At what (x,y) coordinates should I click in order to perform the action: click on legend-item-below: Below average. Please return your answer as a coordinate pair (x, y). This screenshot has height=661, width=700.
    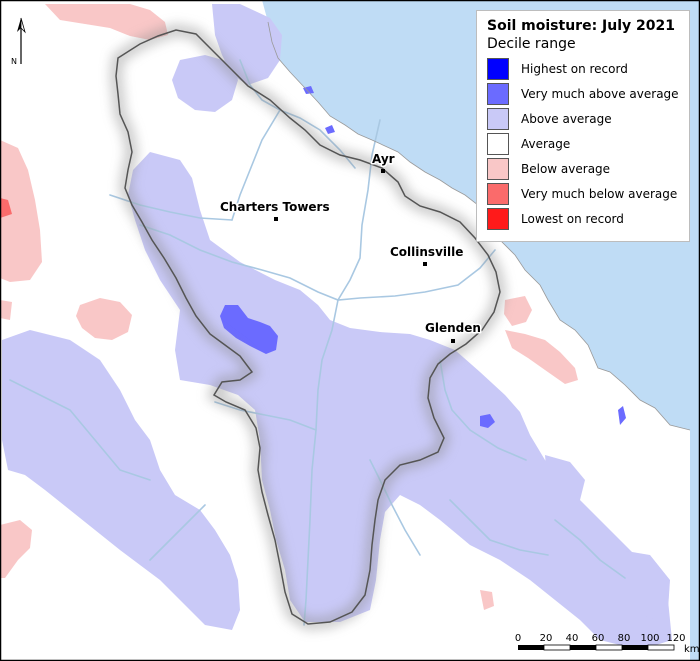
    Looking at the image, I should click on (584, 168).